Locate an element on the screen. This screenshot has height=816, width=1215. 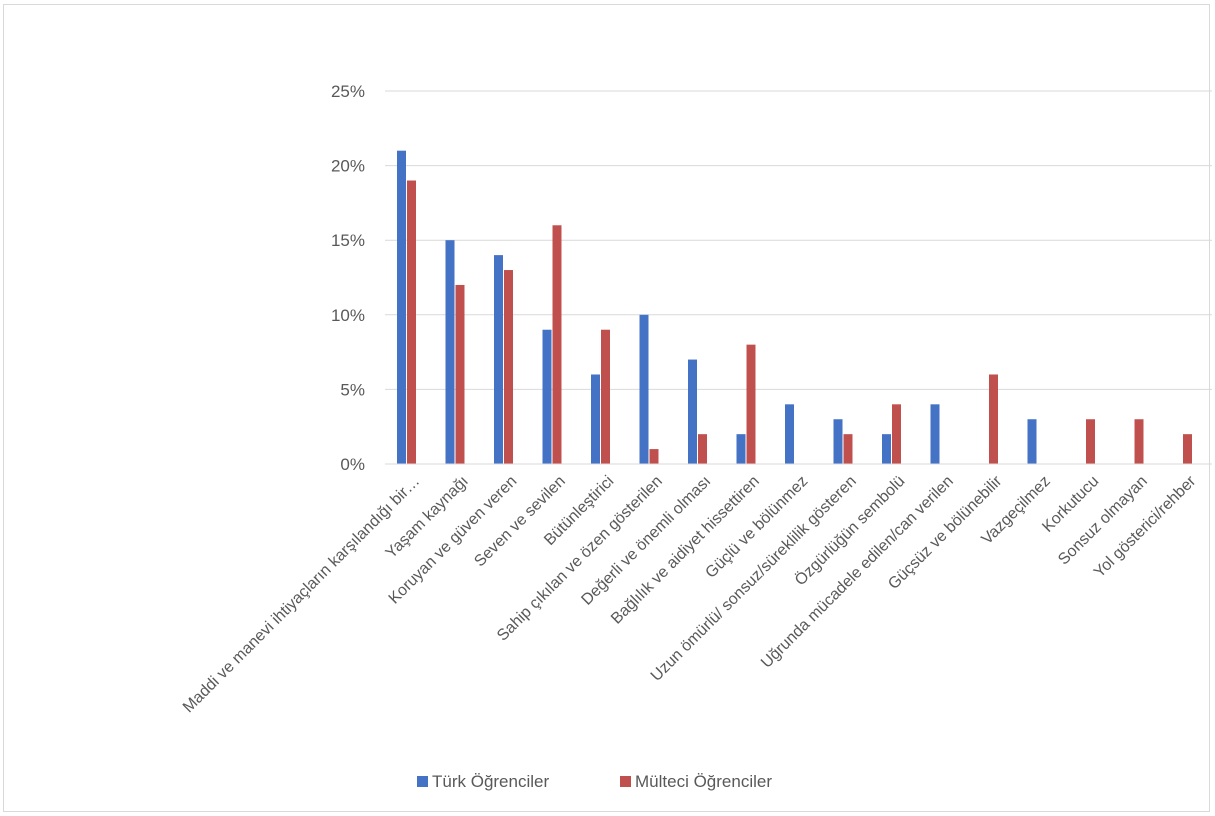
y-tick-label: 5% is located at coordinates (352, 389).